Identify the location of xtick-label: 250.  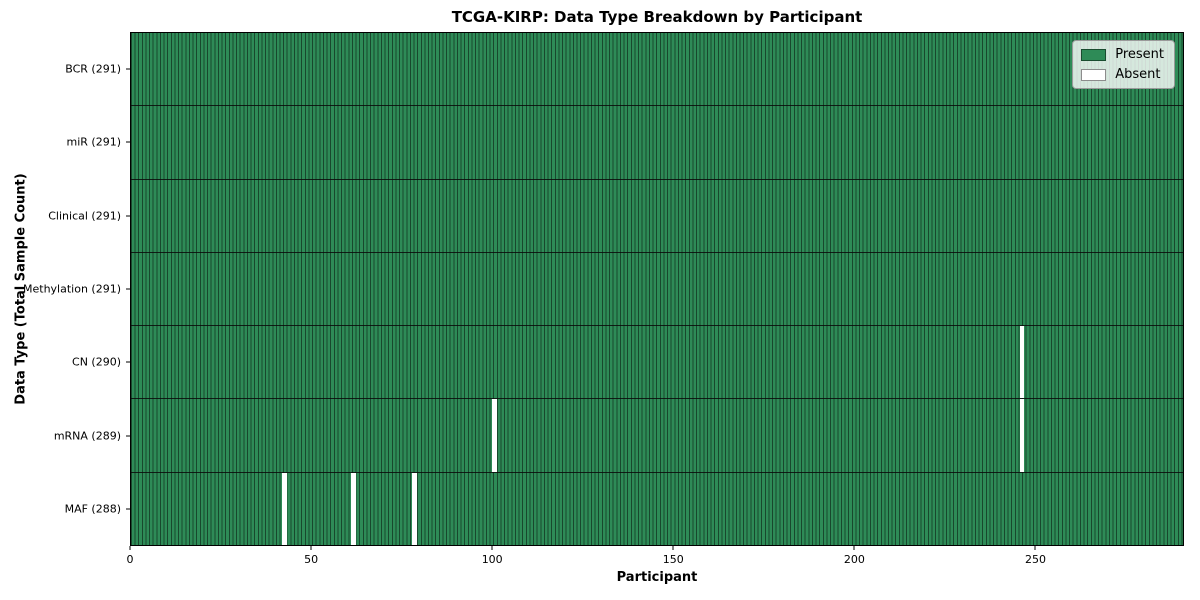
(1035, 559).